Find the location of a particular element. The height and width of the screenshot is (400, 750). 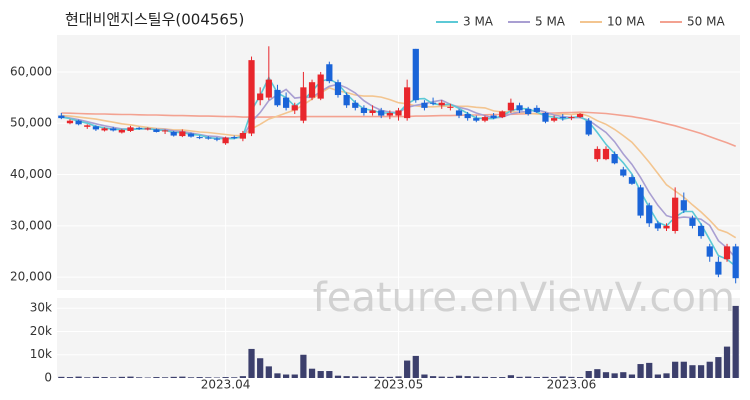

y-tick-label: 0 is located at coordinates (48, 378).